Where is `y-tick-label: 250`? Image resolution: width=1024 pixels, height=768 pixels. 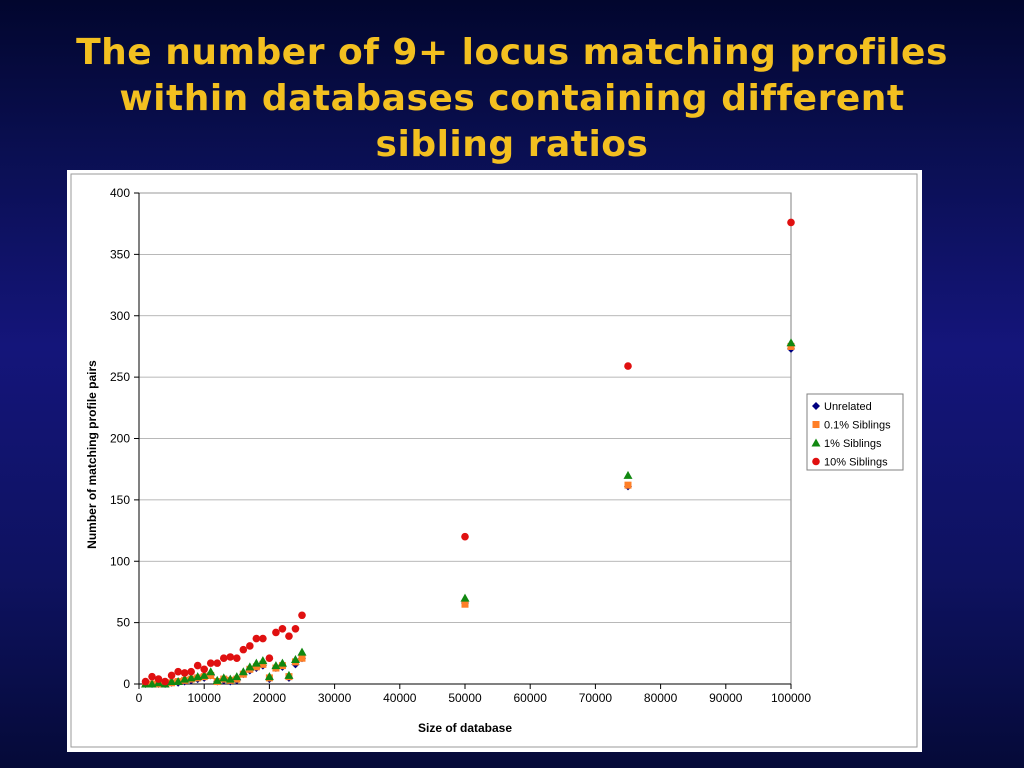
y-tick-label: 250 is located at coordinates (120, 377).